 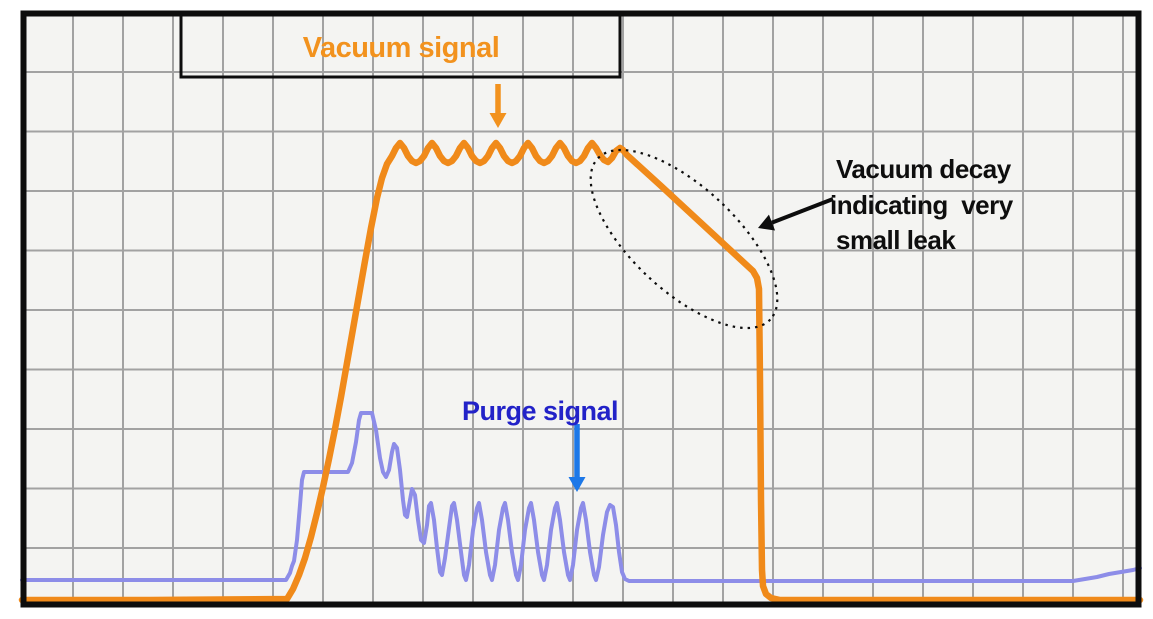 What do you see at coordinates (498, 106) in the screenshot?
I see `vacuum-label-arrow` at bounding box center [498, 106].